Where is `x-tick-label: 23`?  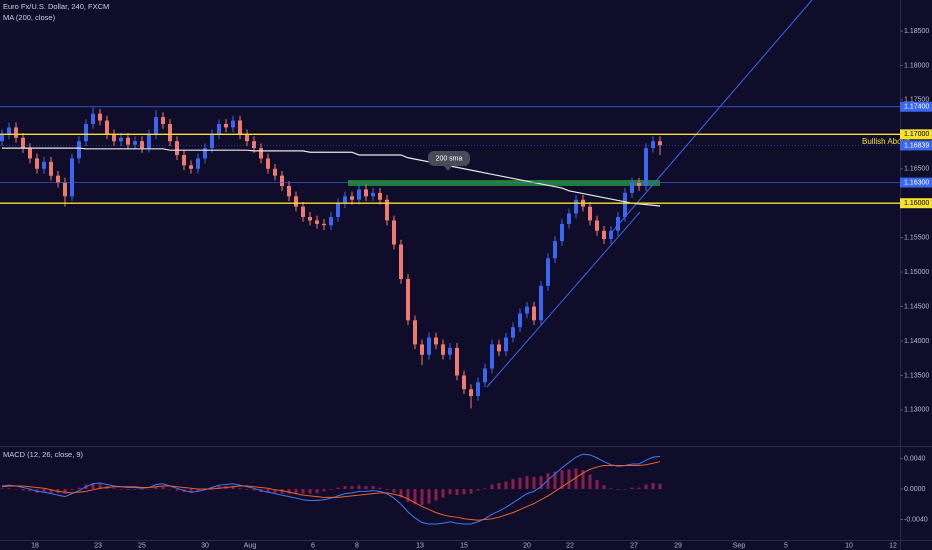
x-tick-label: 23 is located at coordinates (98, 545).